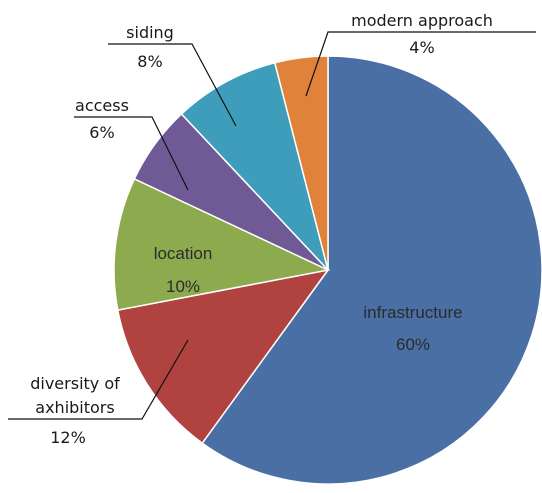 Image resolution: width=542 pixels, height=493 pixels. I want to click on label-modern-approach: modern approach, so click(422, 20).